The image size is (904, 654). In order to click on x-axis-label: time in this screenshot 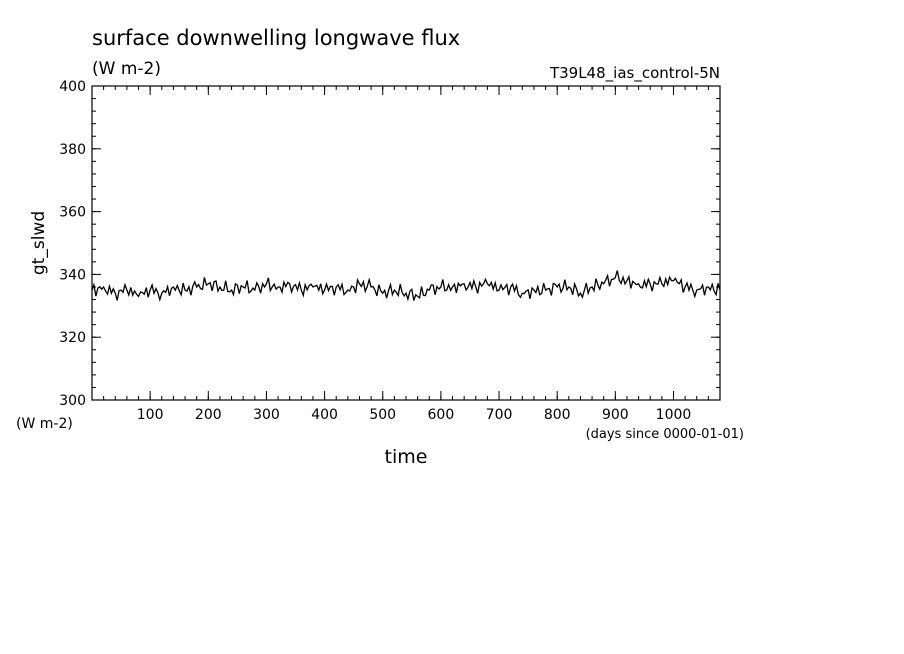, I will do `click(406, 457)`.